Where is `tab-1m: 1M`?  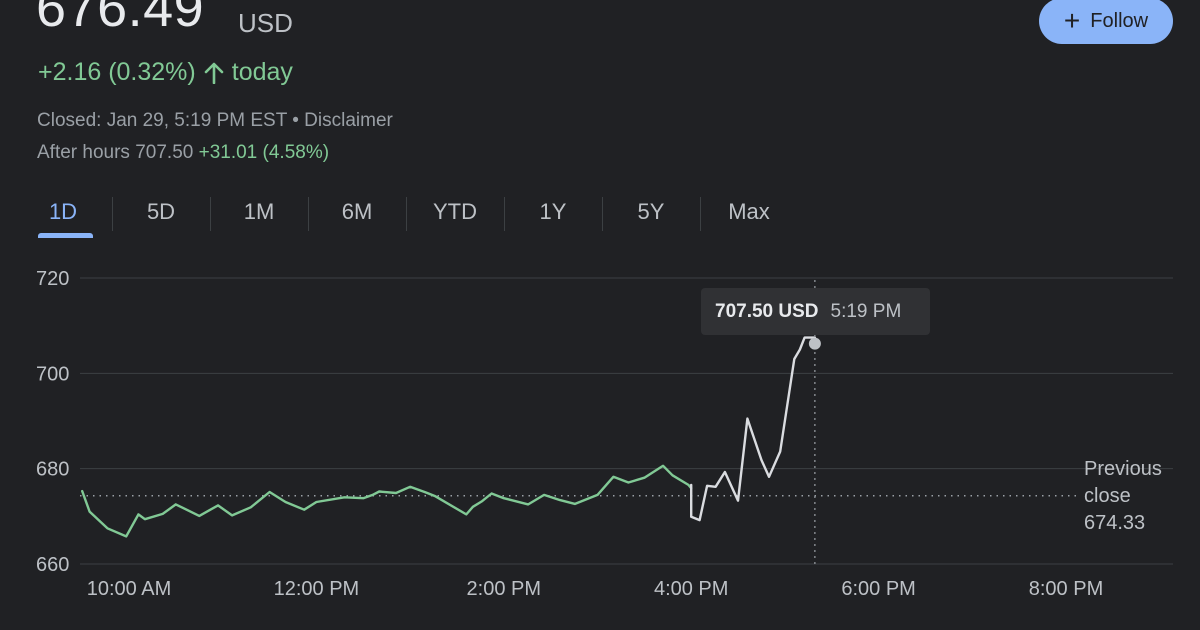 tab-1m: 1M is located at coordinates (259, 217).